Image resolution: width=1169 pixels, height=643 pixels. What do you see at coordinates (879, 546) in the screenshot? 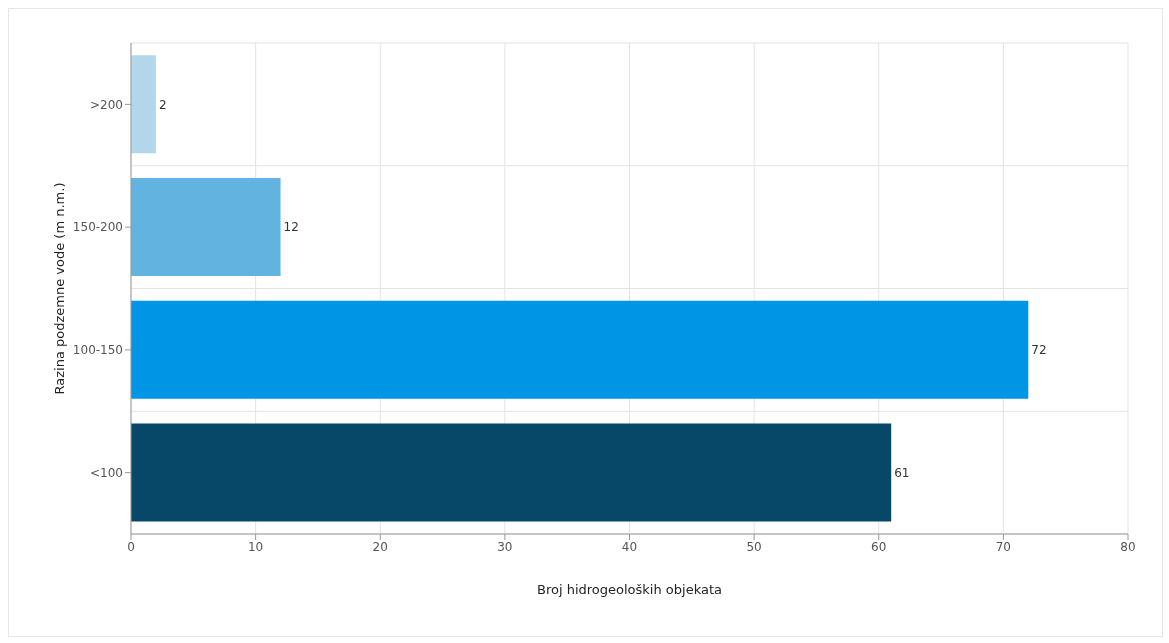
I see `x-tick-label: 60` at bounding box center [879, 546].